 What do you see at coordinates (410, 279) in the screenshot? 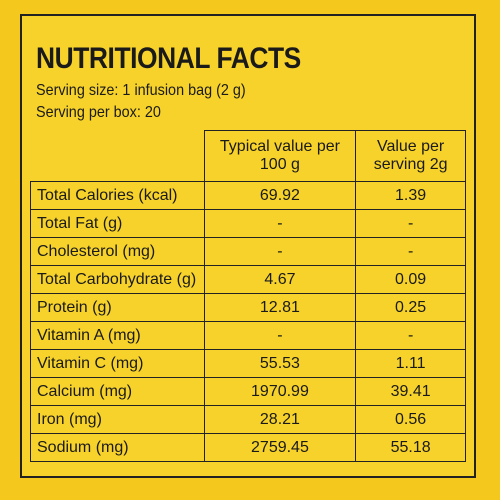
I see `value-cell: 0.09` at bounding box center [410, 279].